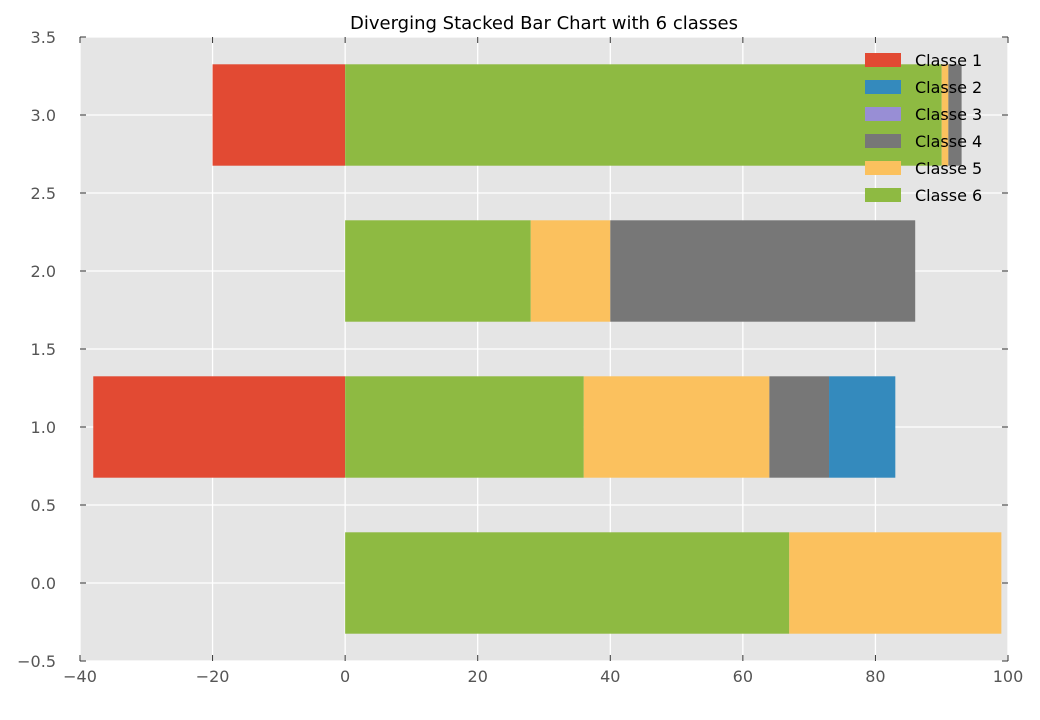 The height and width of the screenshot is (720, 1040). I want to click on legend-label: Classe 4, so click(948, 141).